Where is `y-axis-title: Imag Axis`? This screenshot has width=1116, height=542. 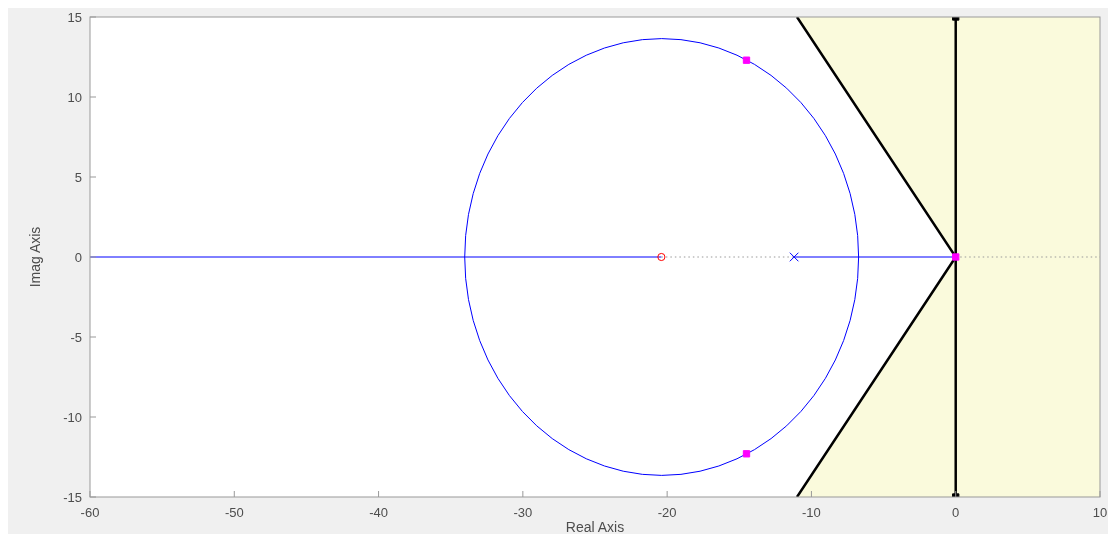 y-axis-title: Imag Axis is located at coordinates (35, 257).